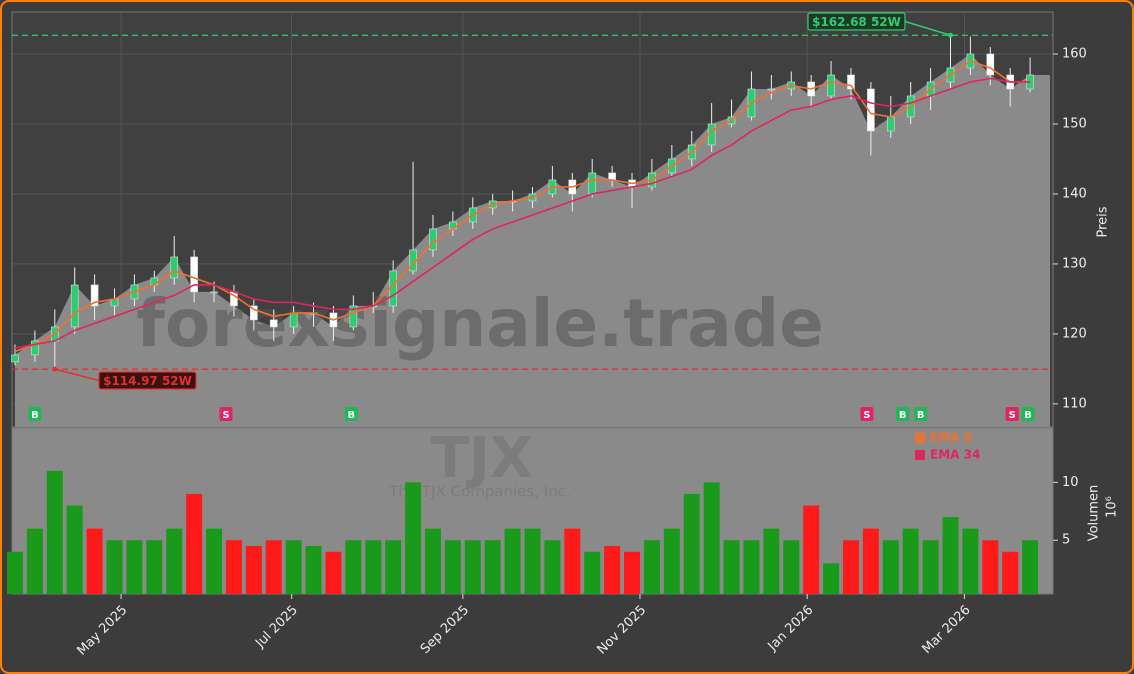 This screenshot has width=1134, height=674. I want to click on y-tick-label: 110, so click(1074, 403).